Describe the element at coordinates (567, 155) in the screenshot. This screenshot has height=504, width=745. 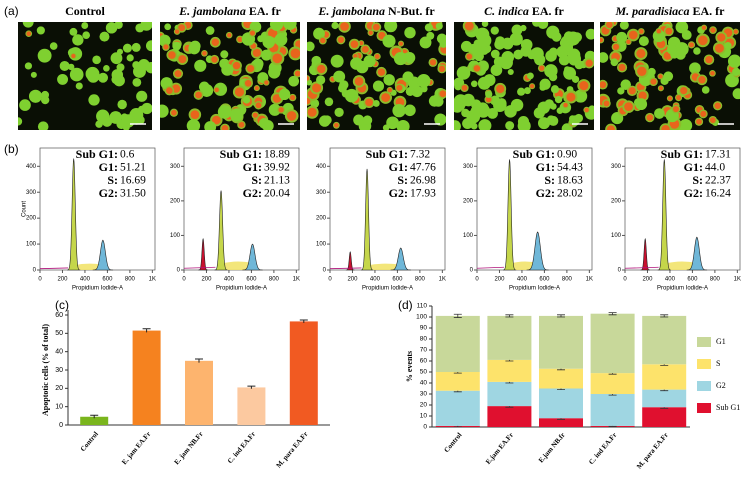
I see `stat-value: 0.90` at that location.